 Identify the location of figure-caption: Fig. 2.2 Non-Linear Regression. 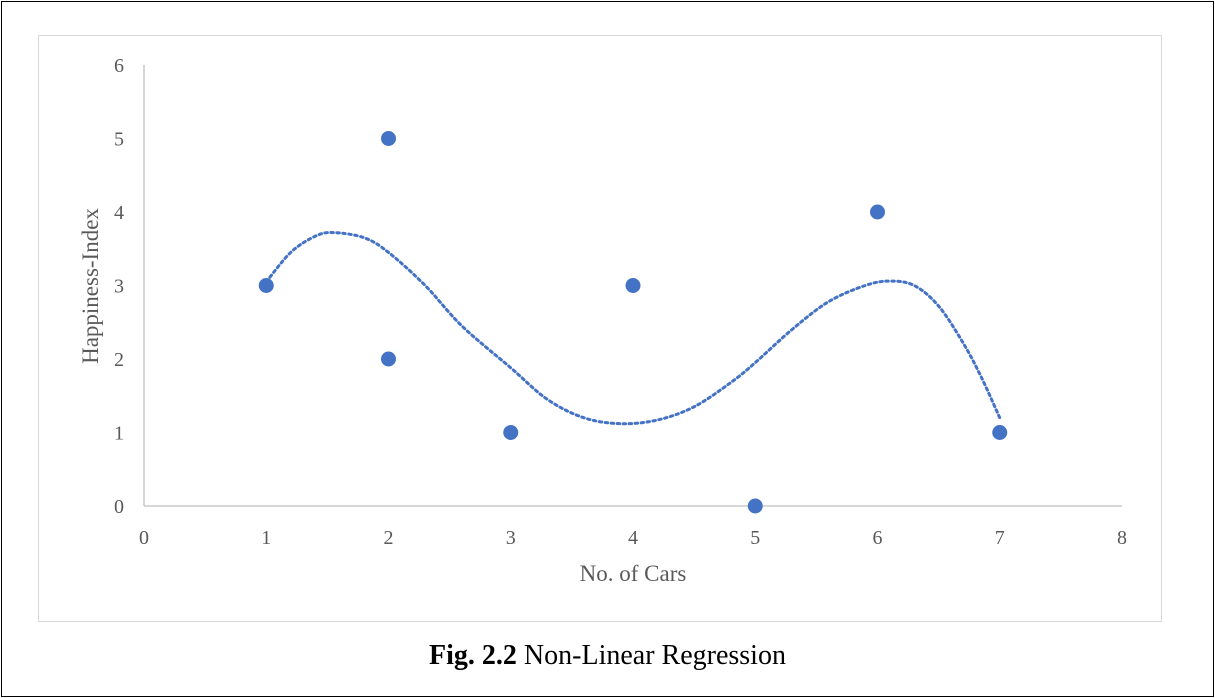
(607, 656).